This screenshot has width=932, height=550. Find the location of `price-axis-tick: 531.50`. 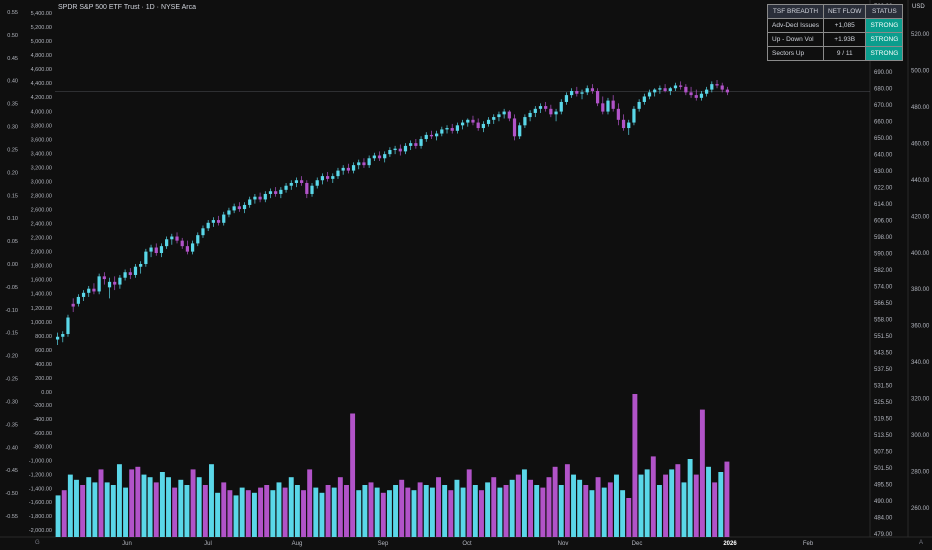

price-axis-tick: 531.50 is located at coordinates (883, 387).